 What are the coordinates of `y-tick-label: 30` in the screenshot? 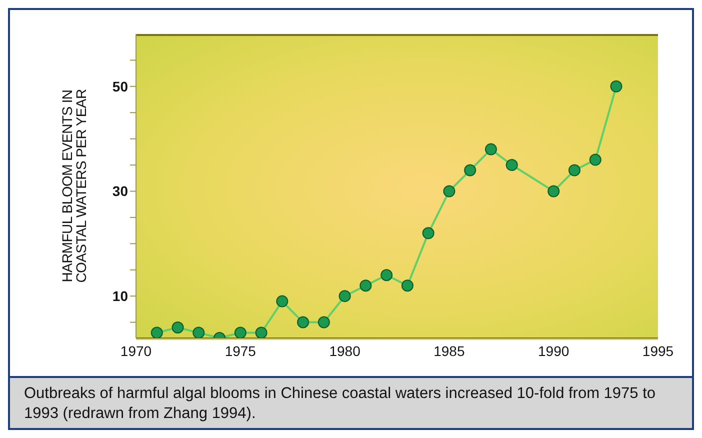 It's located at (120, 191).